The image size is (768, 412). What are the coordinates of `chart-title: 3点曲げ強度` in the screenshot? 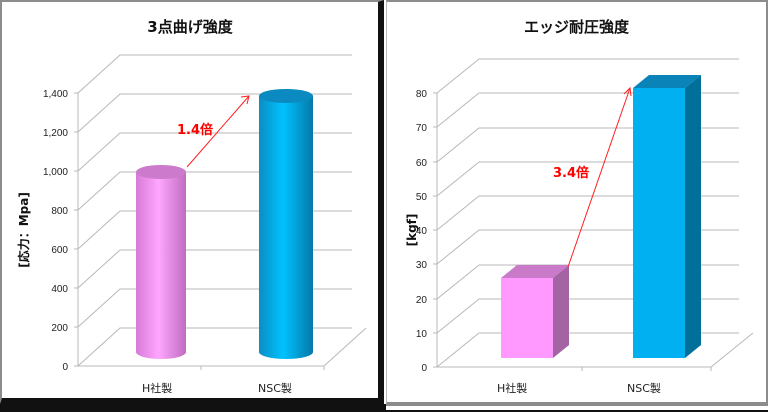 It's located at (190, 27).